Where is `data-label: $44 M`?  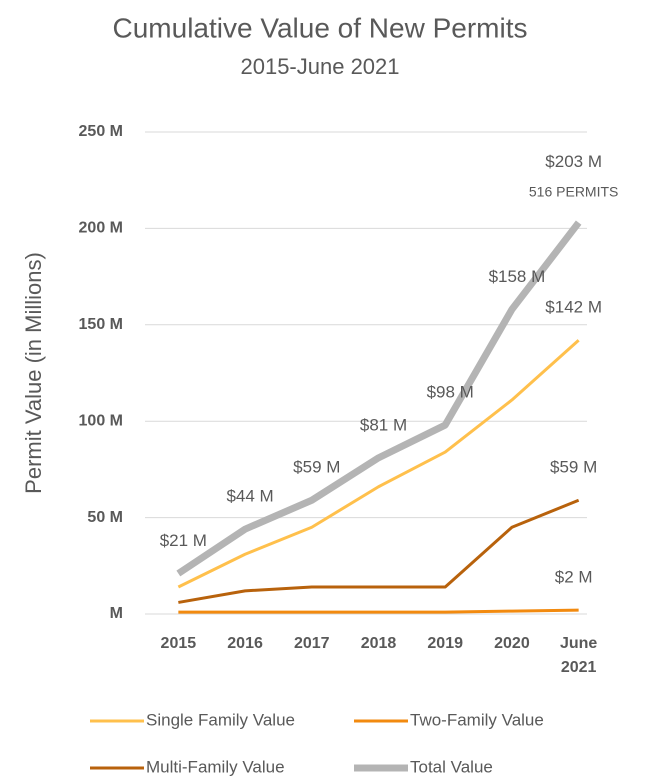
data-label: $44 M is located at coordinates (249, 496).